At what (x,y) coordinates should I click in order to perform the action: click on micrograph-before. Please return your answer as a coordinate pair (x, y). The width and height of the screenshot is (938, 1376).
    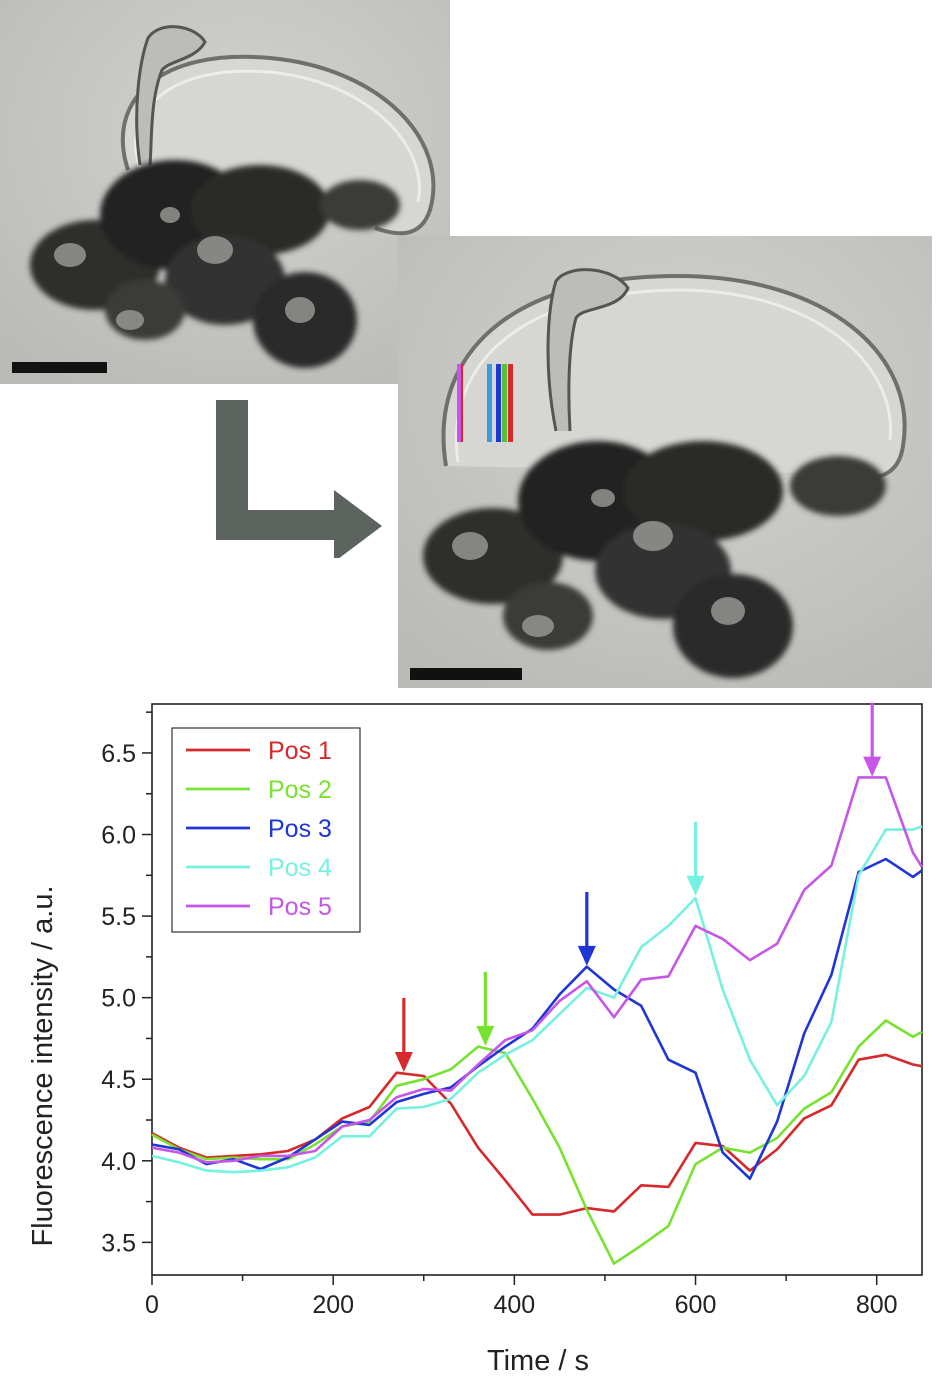
    Looking at the image, I should click on (225, 192).